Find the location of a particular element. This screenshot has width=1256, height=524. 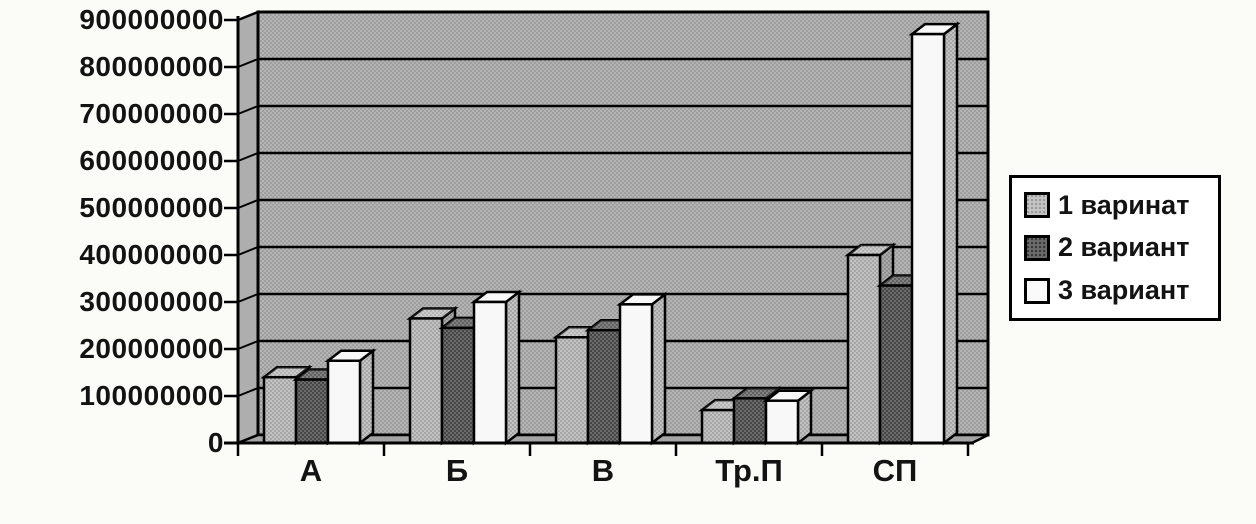

bar-Б-series1-front is located at coordinates (426, 381).